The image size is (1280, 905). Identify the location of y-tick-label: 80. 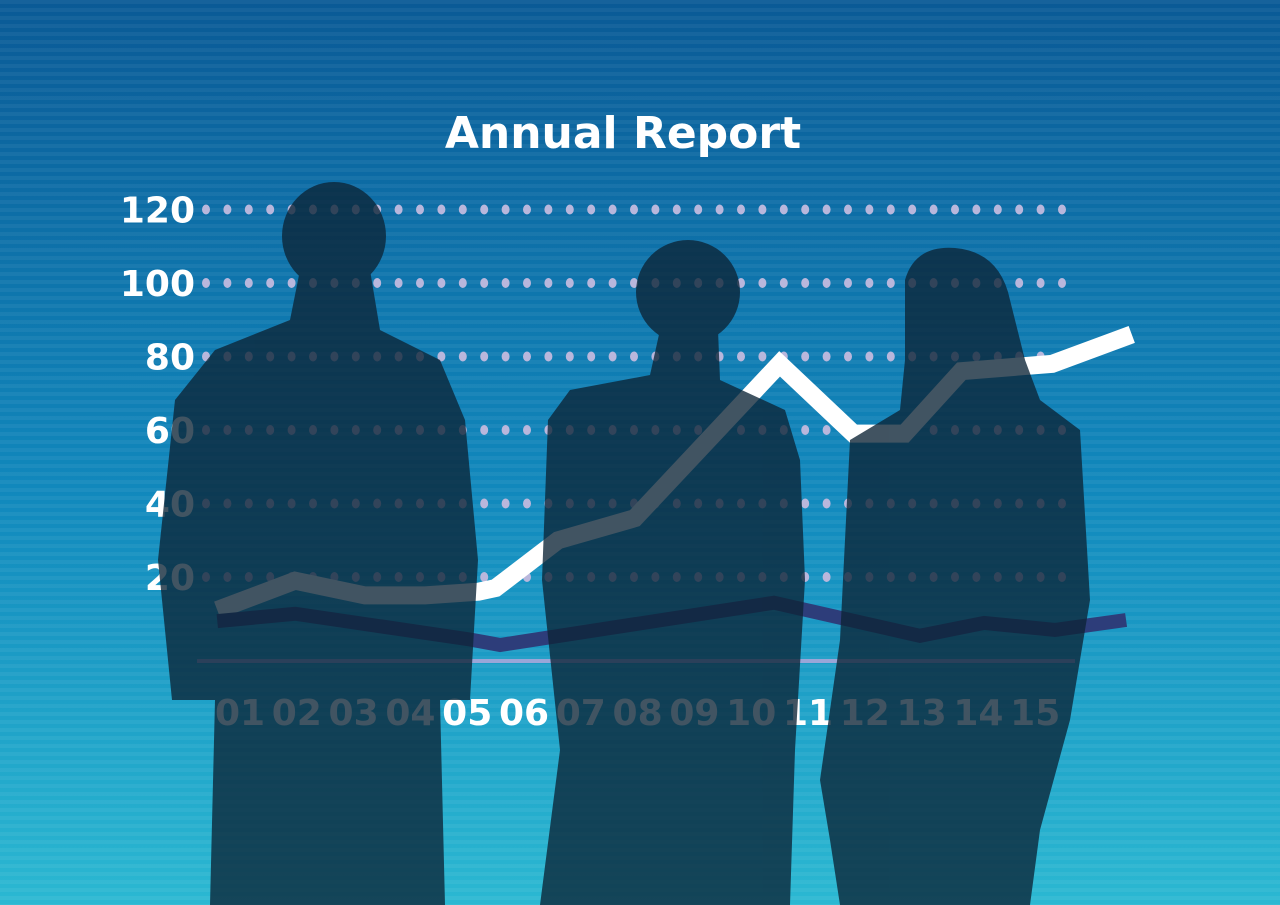
(170, 358).